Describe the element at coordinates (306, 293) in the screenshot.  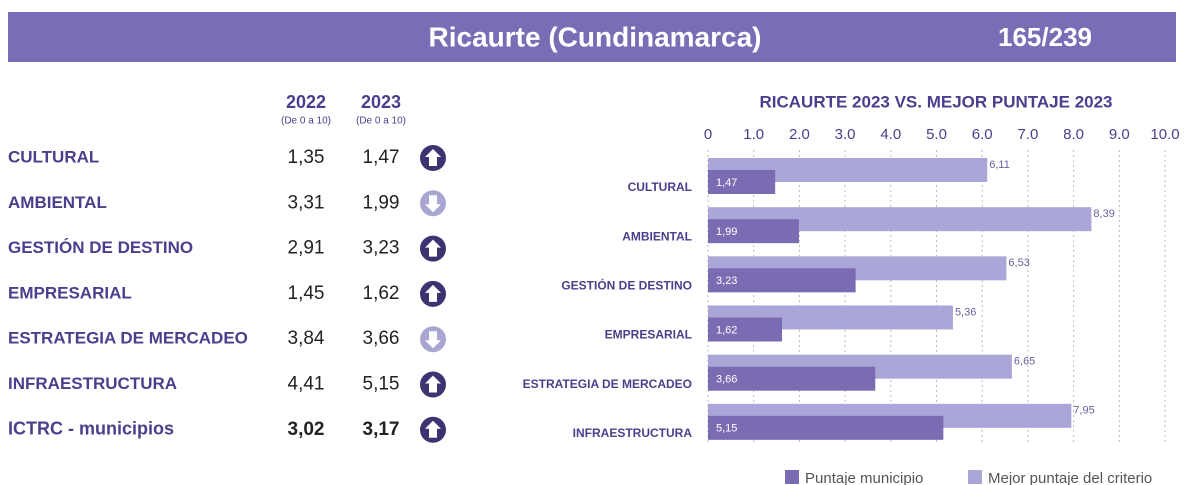
I see `value-2022: 1,45` at that location.